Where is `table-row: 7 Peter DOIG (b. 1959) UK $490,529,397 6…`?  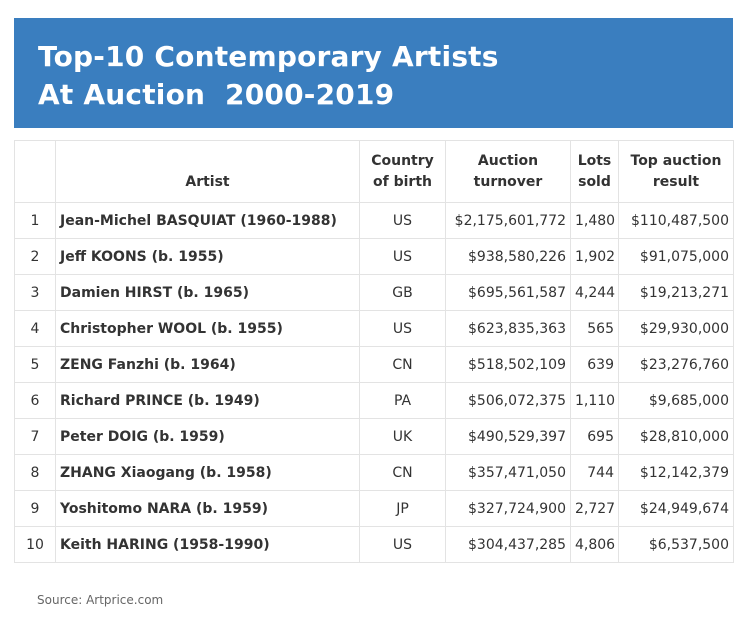
table-row: 7 Peter DOIG (b. 1959) UK $490,529,397 6… is located at coordinates (374, 436).